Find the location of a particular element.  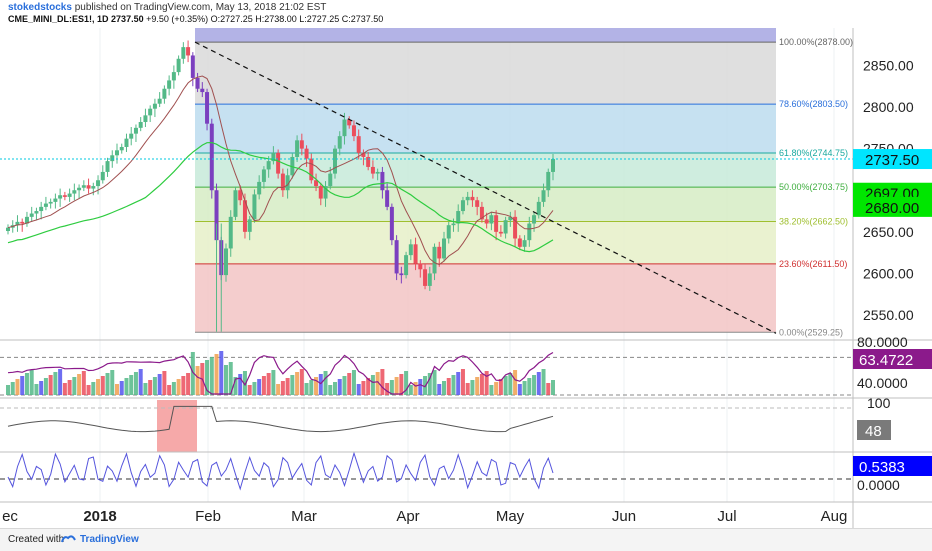

tradingview-brand: TradingView is located at coordinates (109, 539).